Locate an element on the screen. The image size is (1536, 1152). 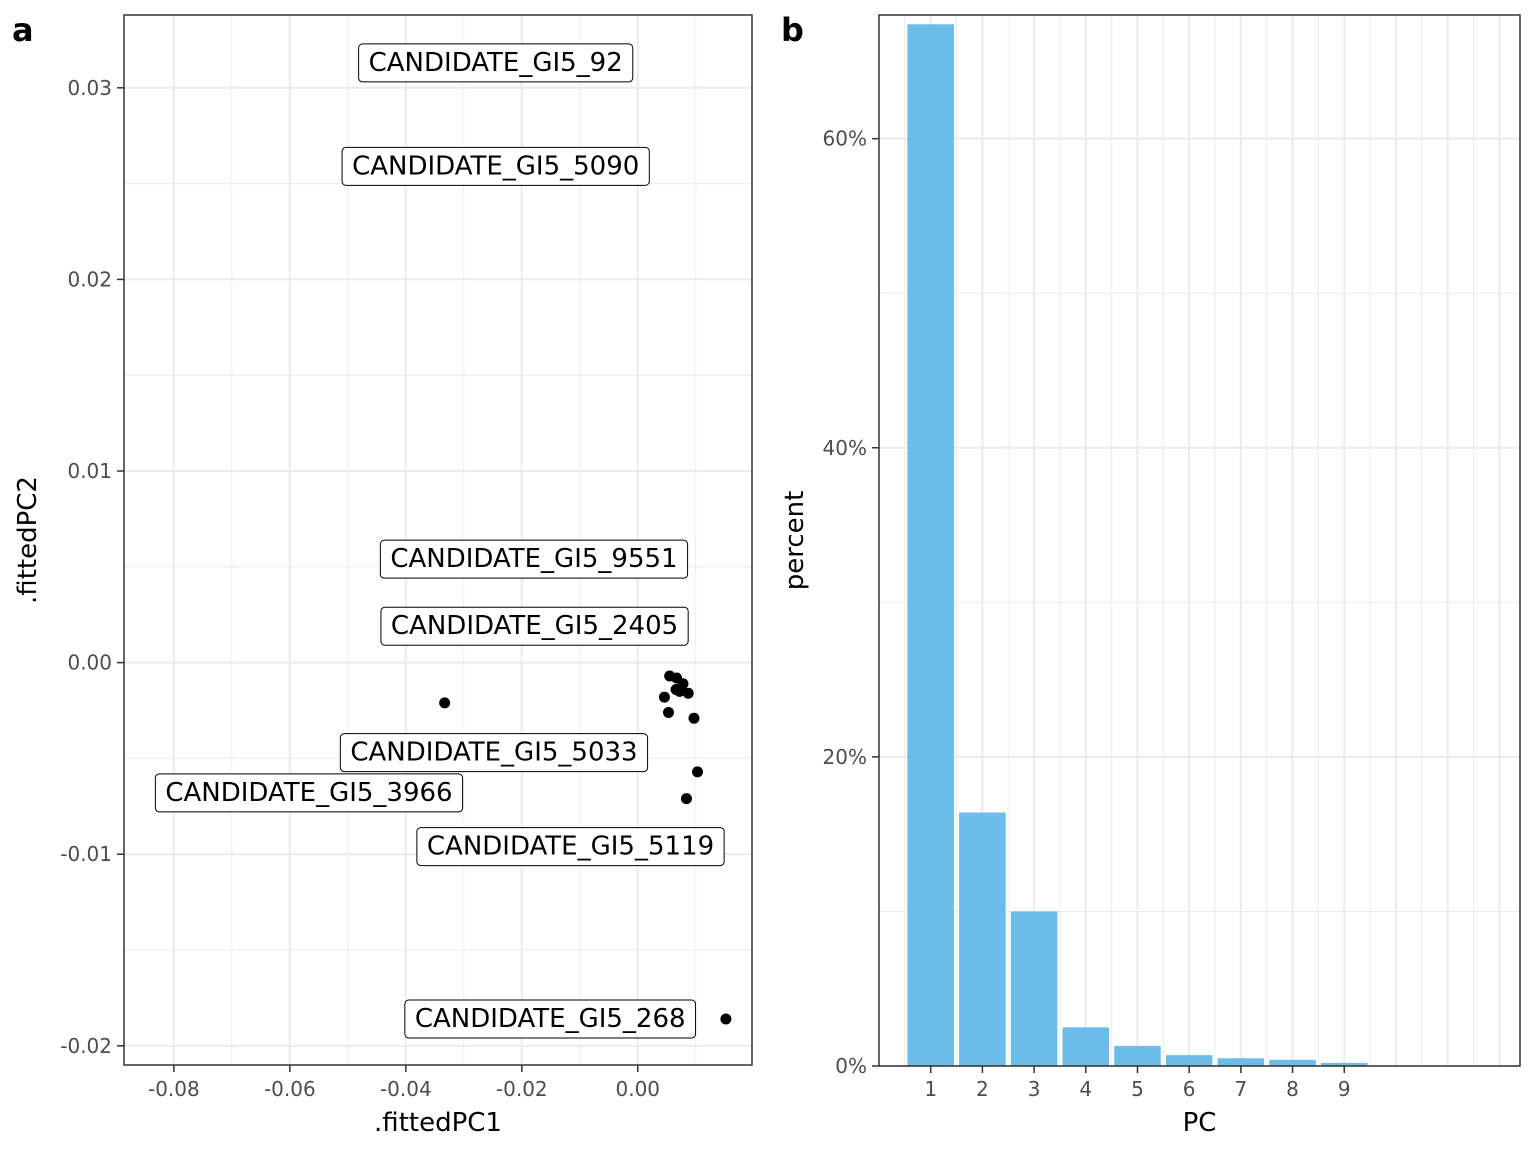
y-tick-label: -0.01 is located at coordinates (86, 854).